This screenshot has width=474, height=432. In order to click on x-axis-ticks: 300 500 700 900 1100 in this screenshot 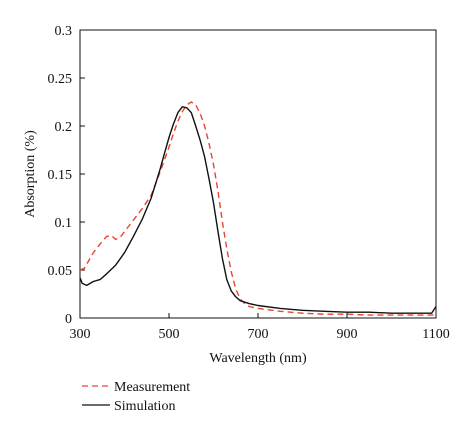, I will do `click(260, 327)`.